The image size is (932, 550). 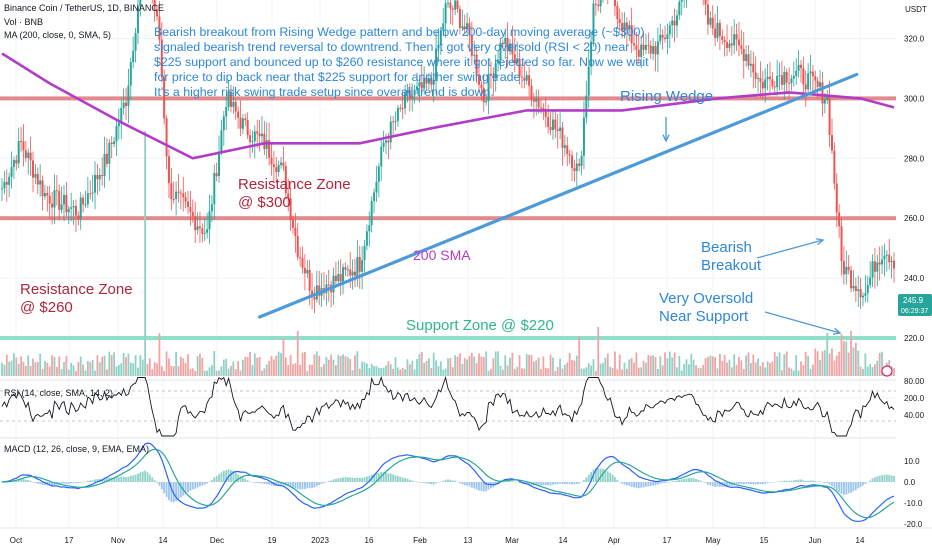 I want to click on resistance-zone-band, so click(x=448, y=218).